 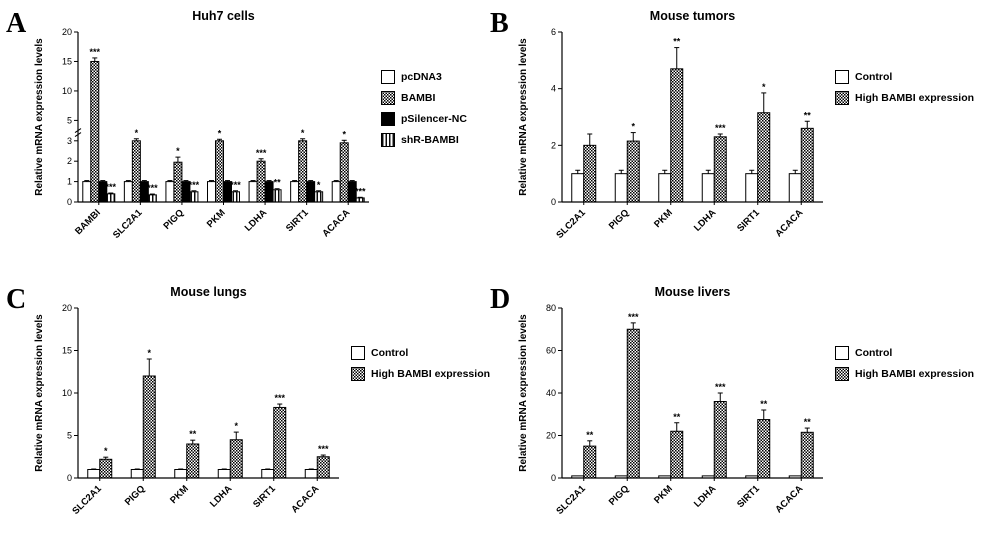 I want to click on y-tick-label: 80, so click(x=551, y=308).